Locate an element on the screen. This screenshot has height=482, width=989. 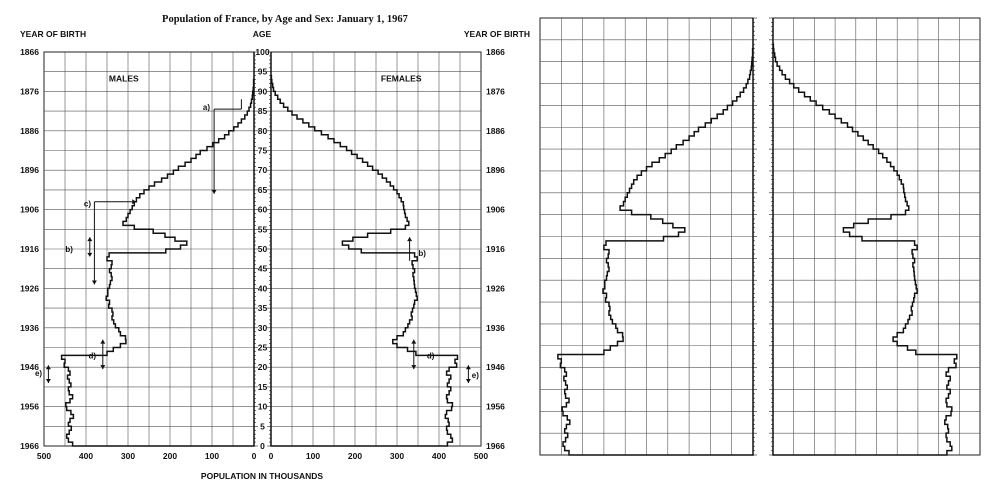
age-tick-label: 55 is located at coordinates (263, 229).